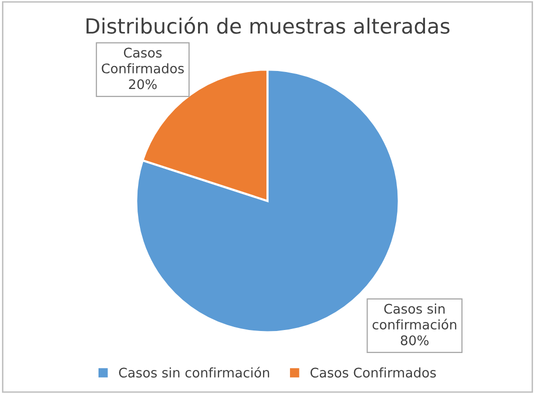 The width and height of the screenshot is (535, 394). Describe the element at coordinates (414, 340) in the screenshot. I see `data-label: 80%` at that location.